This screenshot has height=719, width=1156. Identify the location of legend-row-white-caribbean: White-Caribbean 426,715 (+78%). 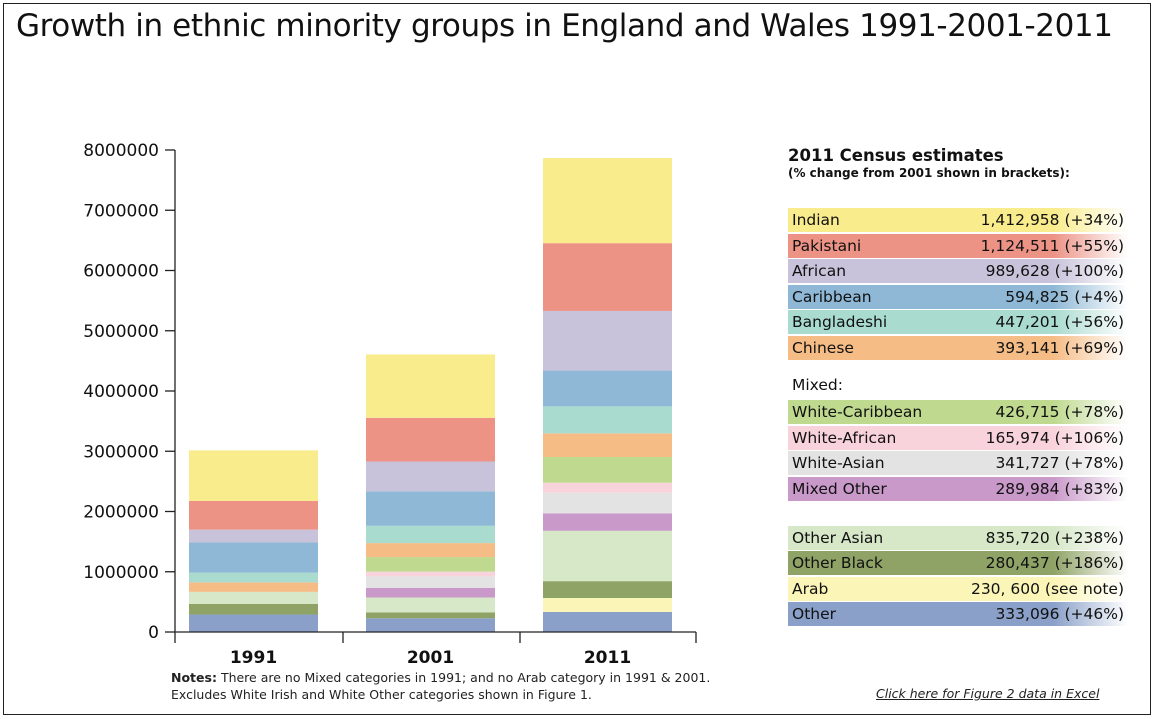
(958, 412).